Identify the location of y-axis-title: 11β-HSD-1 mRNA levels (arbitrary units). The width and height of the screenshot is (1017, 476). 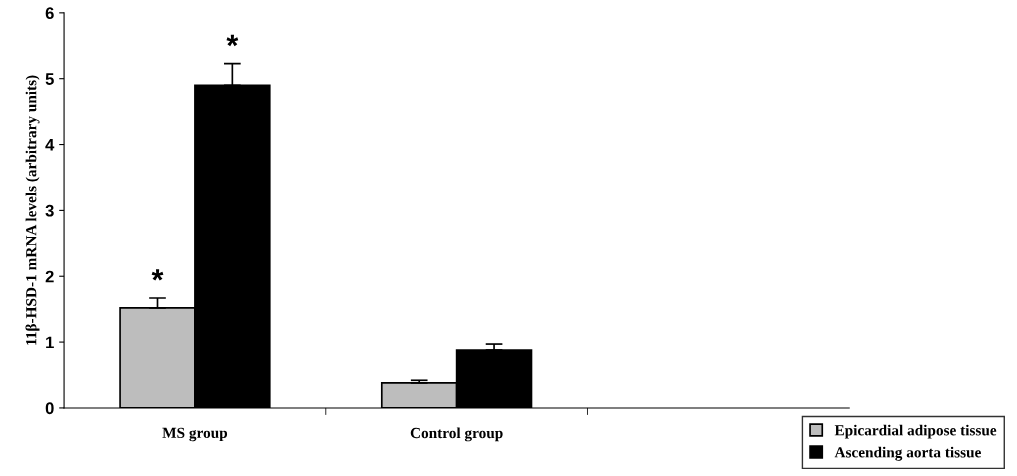
(32, 210).